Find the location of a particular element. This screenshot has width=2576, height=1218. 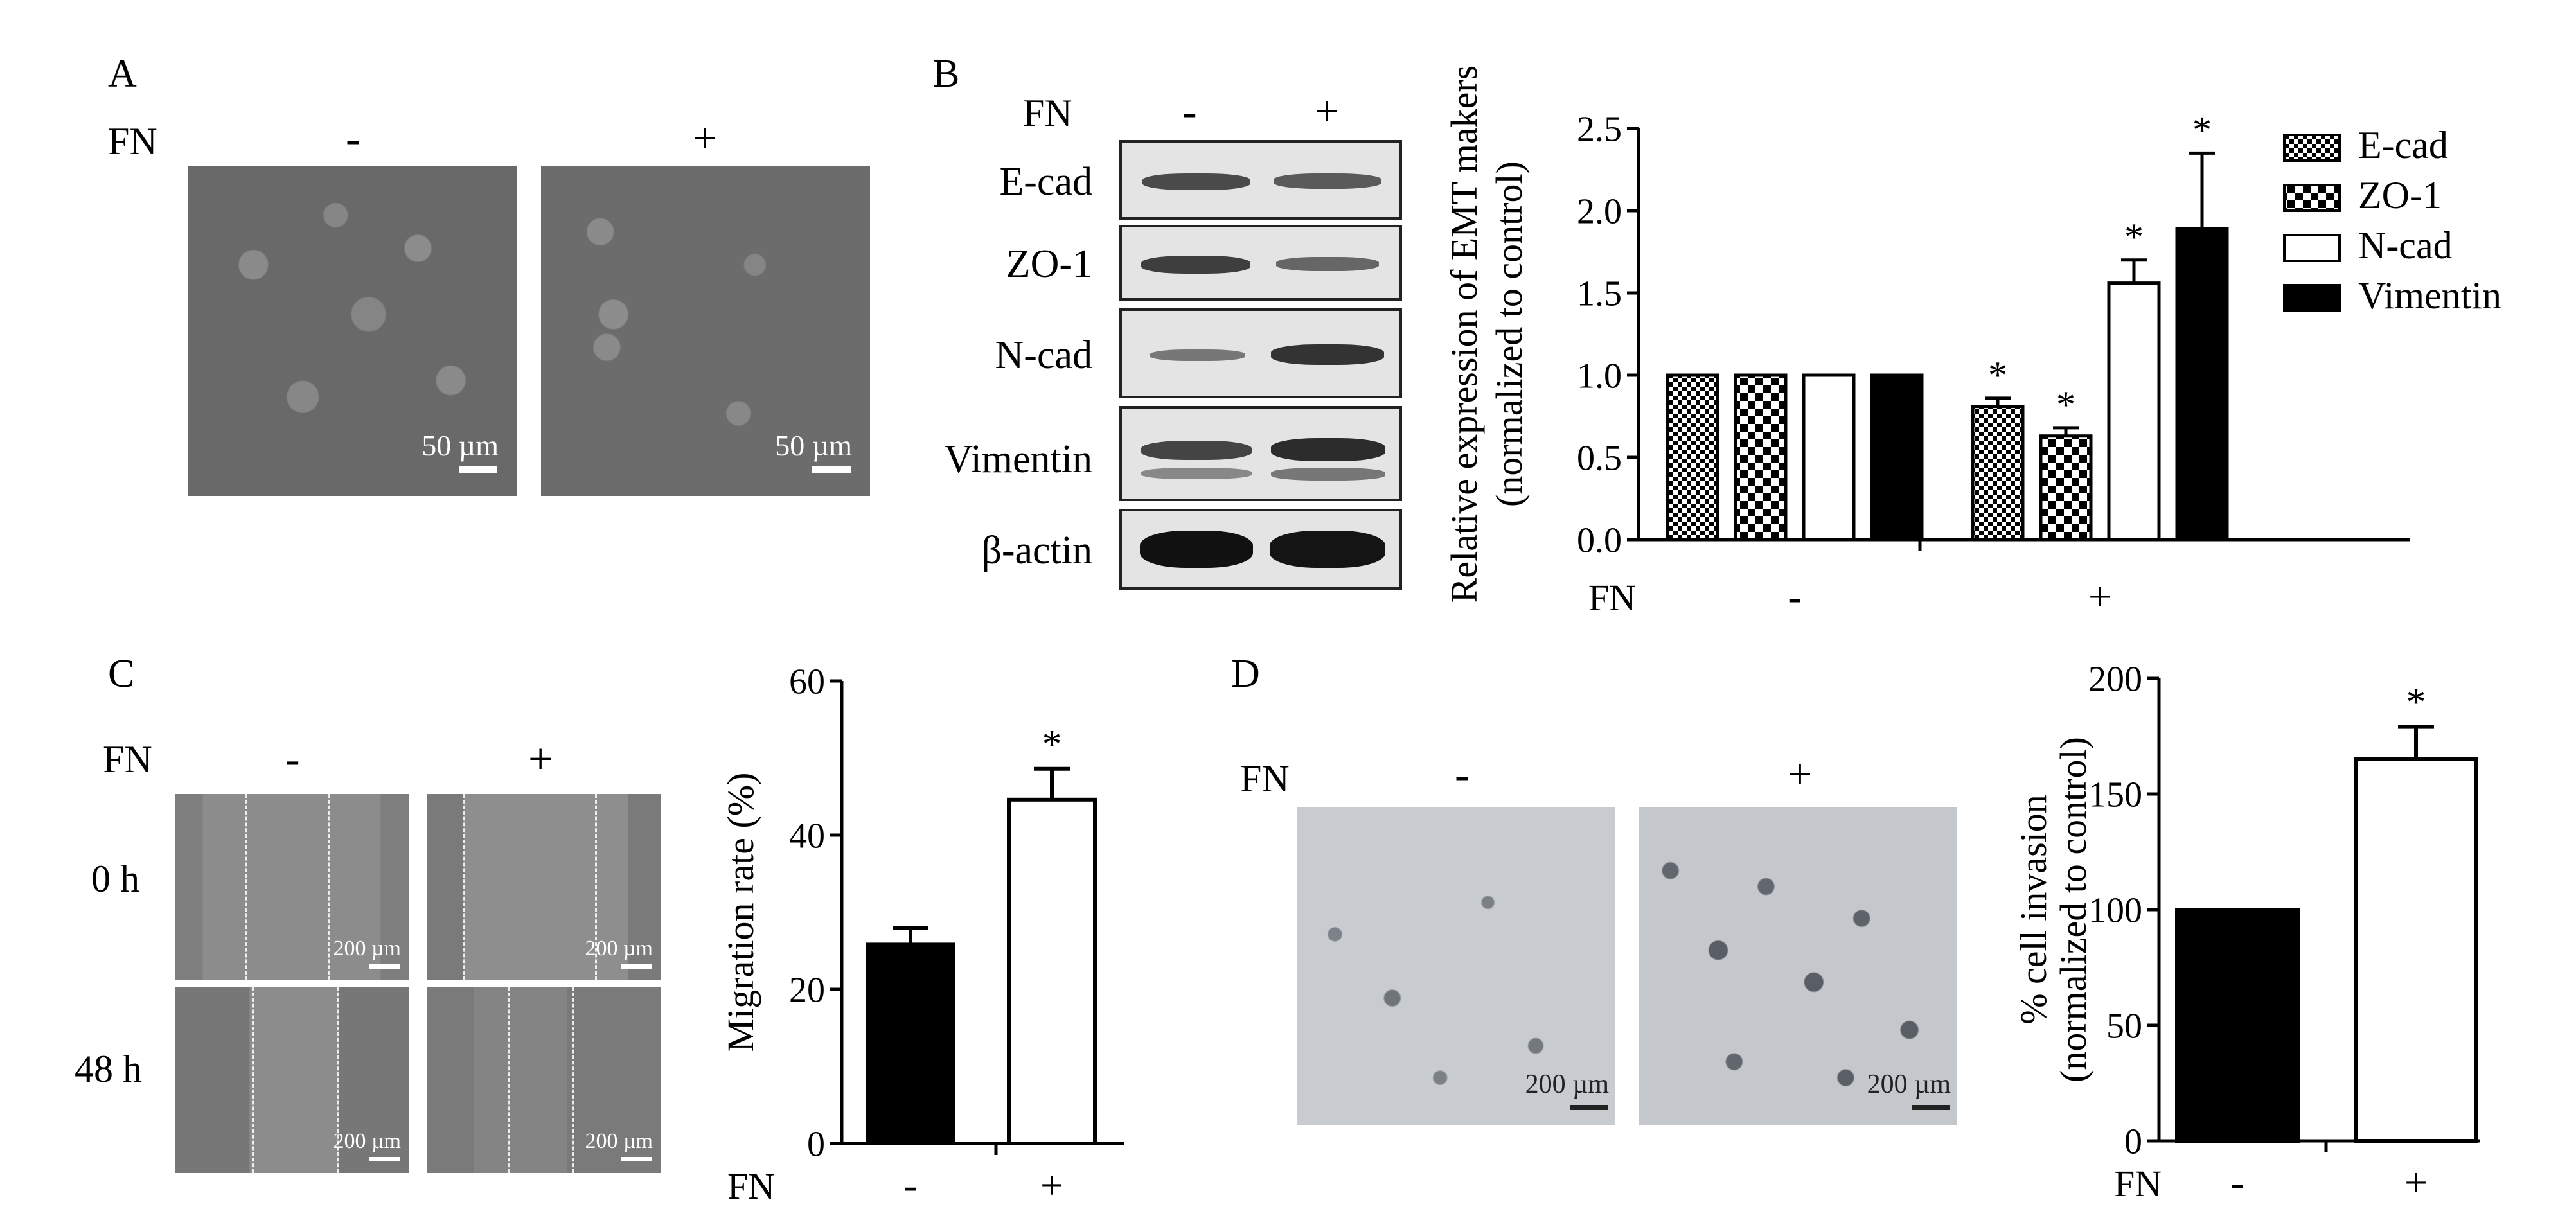

wound-scale-label-48h-control: 200 µm is located at coordinates (367, 1141).